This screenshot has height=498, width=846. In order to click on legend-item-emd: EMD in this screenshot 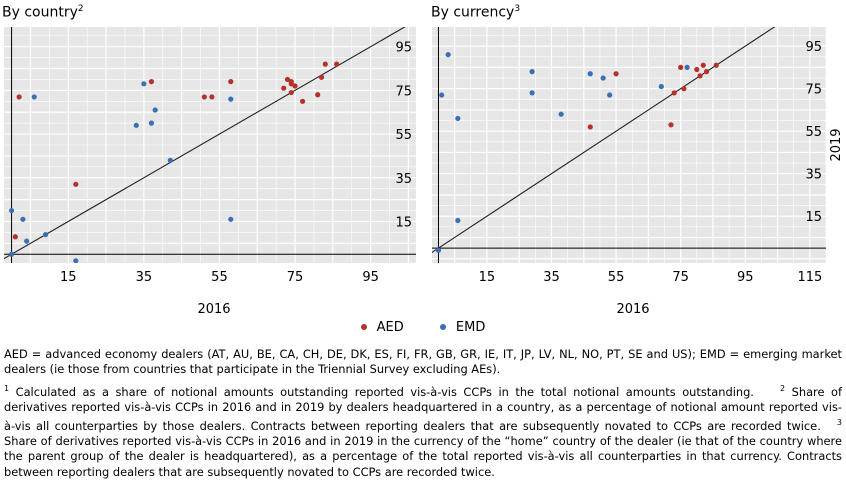, I will do `click(462, 327)`.